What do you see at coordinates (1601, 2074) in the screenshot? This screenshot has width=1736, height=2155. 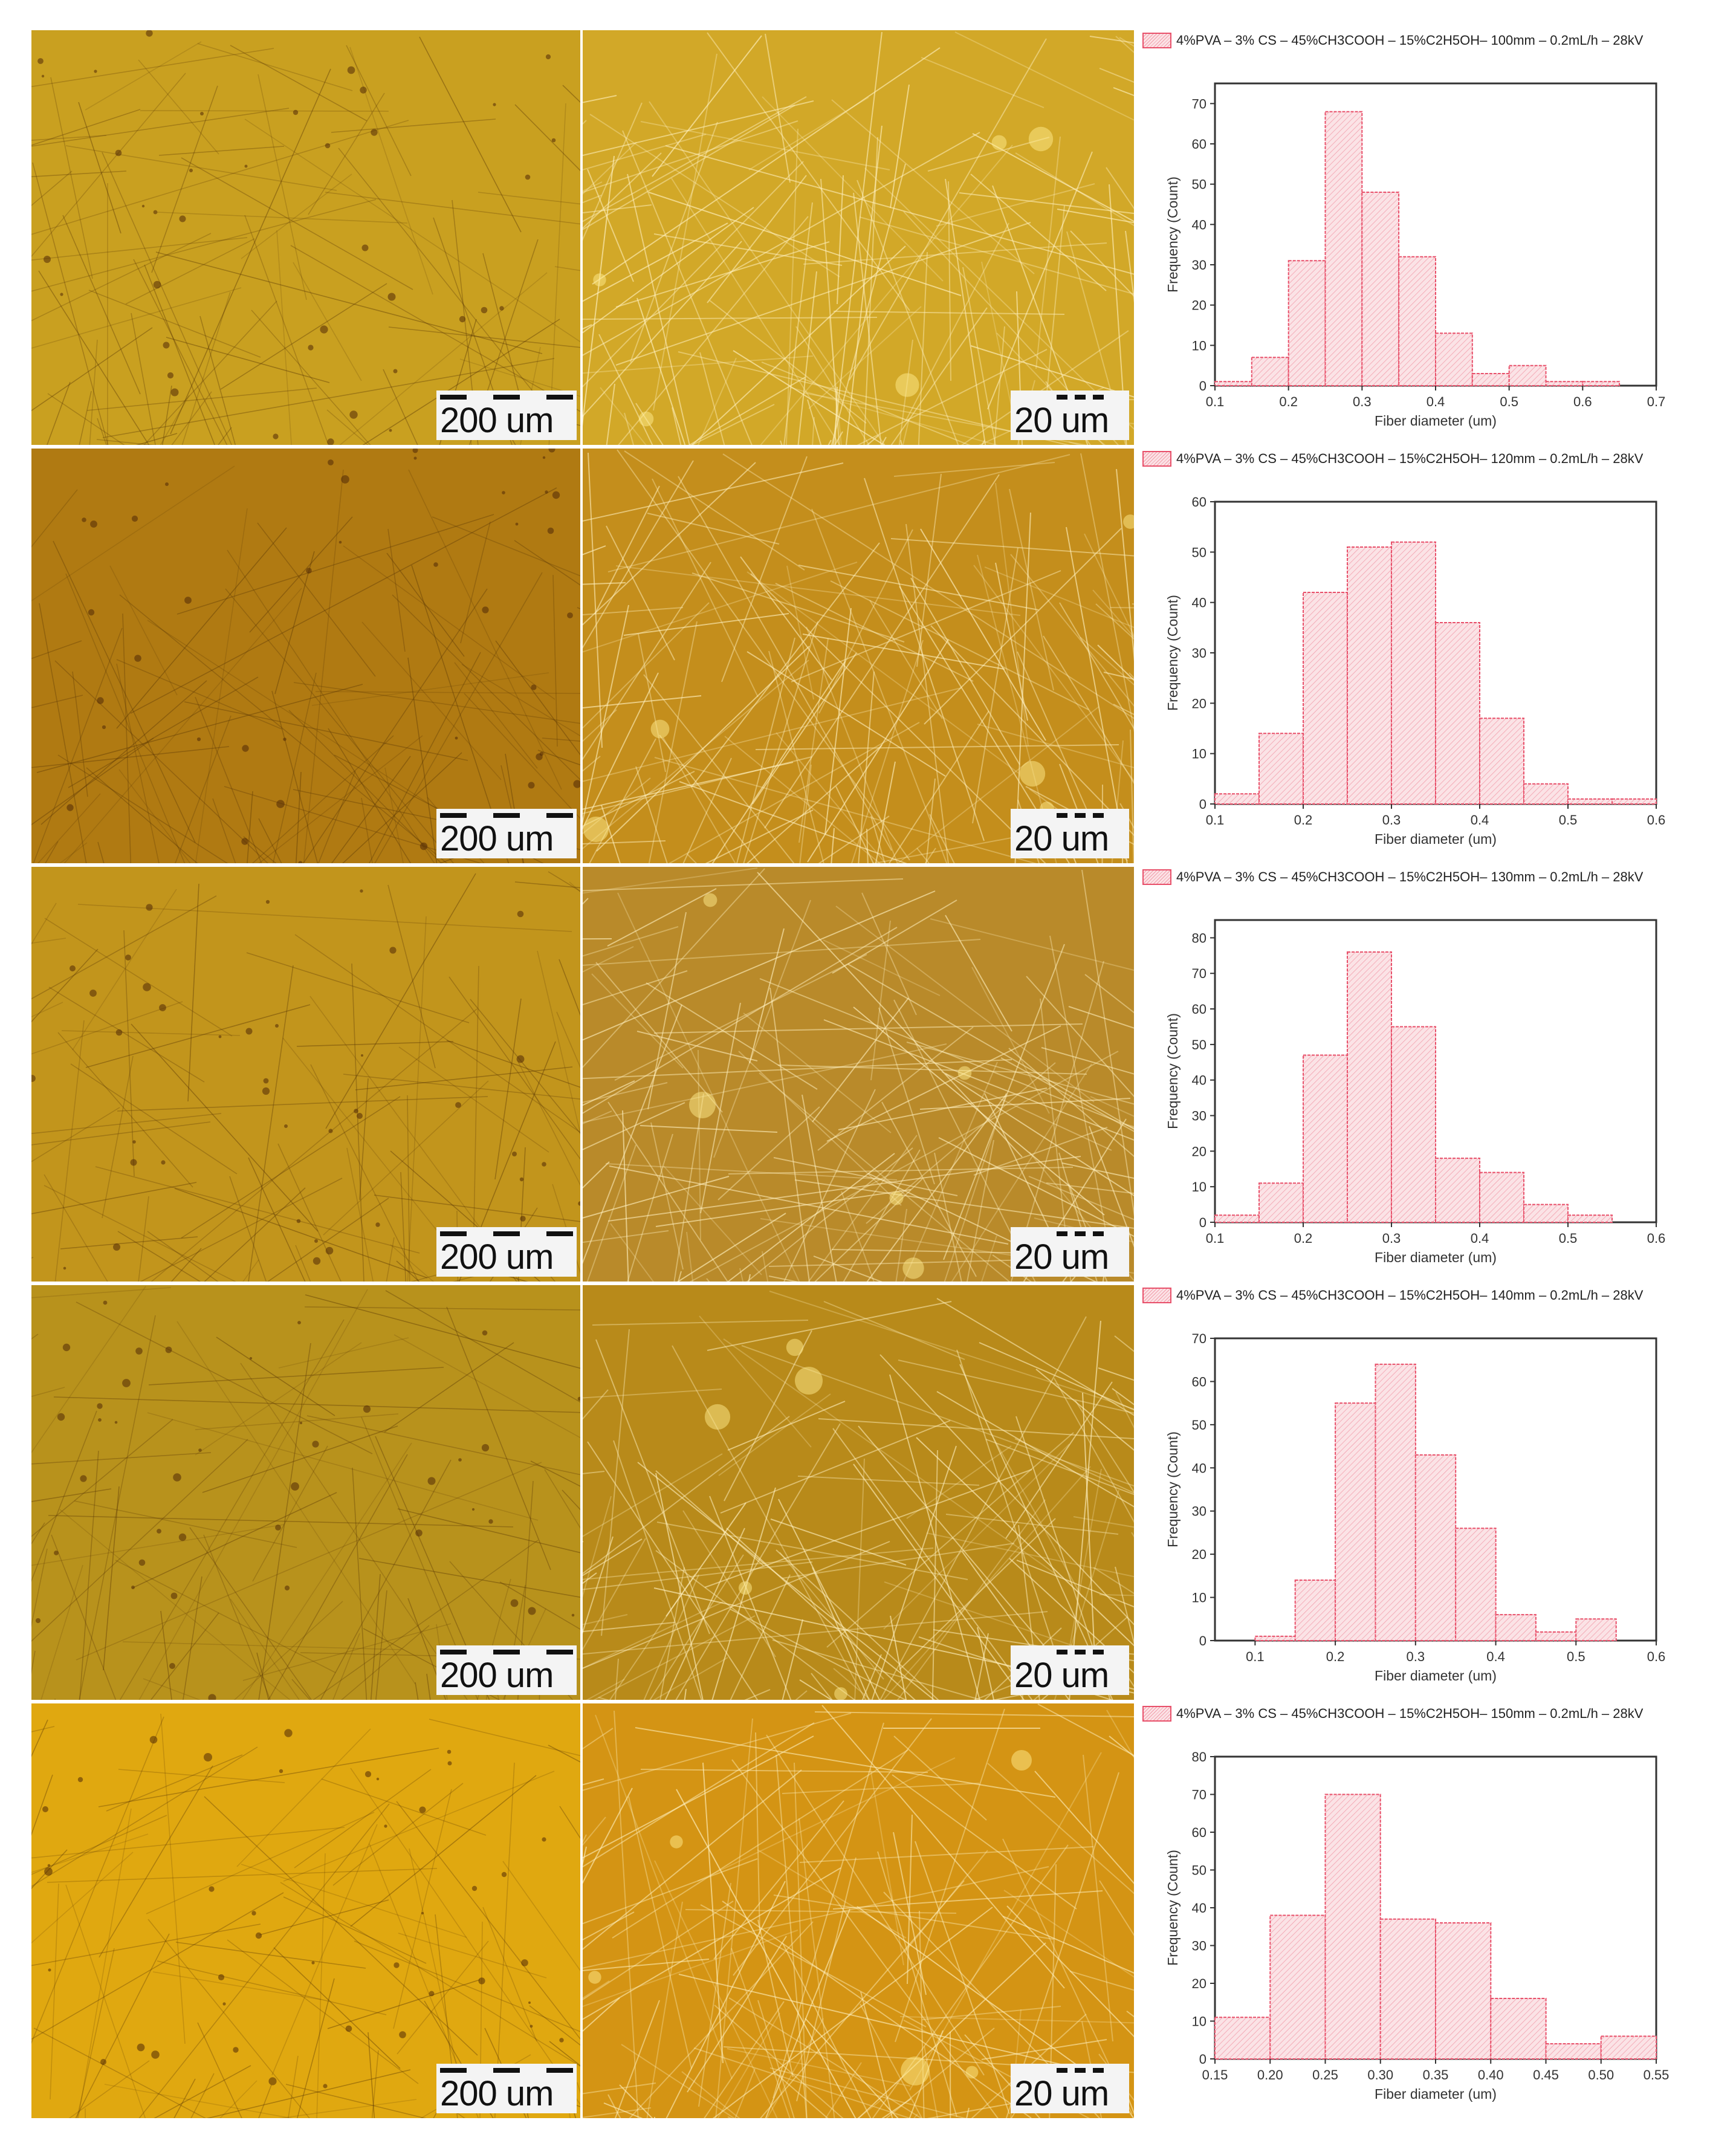 I see `svg-text: 0.50` at bounding box center [1601, 2074].